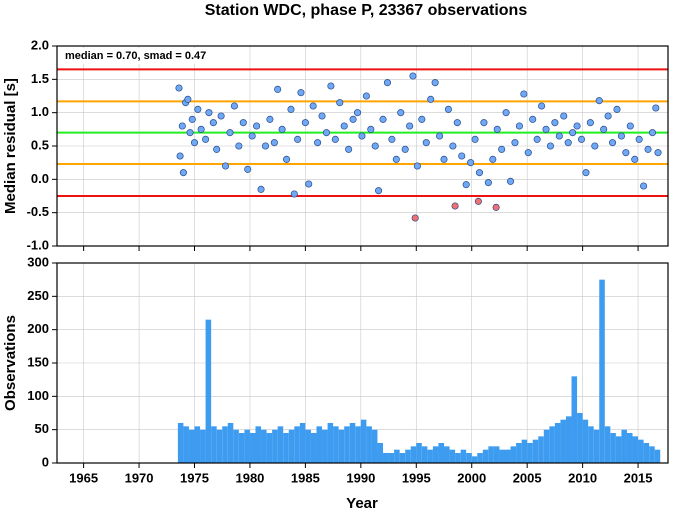  What do you see at coordinates (582, 477) in the screenshot?
I see `x-tick-label: 2010` at bounding box center [582, 477].